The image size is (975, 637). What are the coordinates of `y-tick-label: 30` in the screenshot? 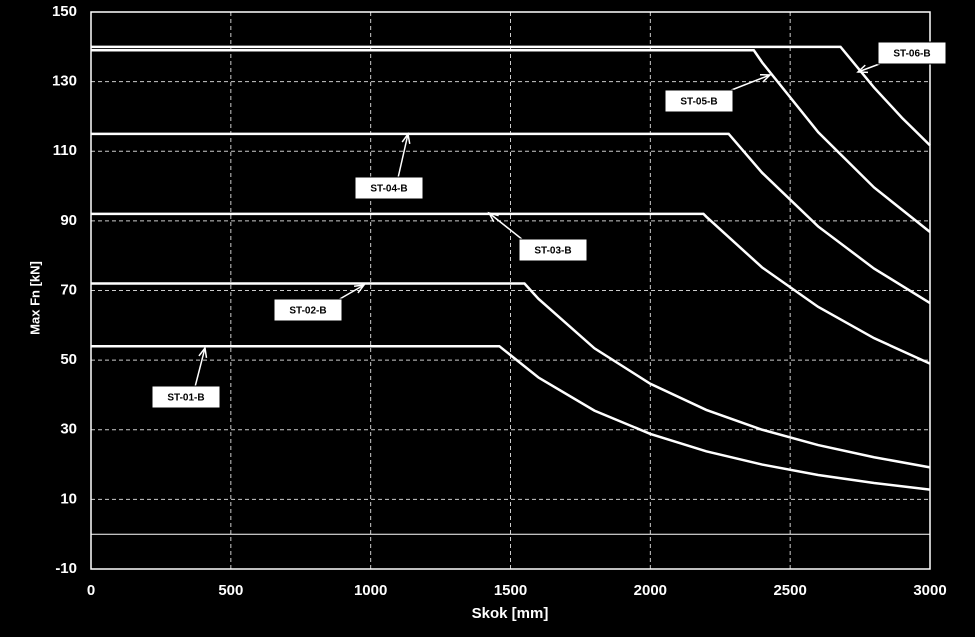 It's located at (68, 429).